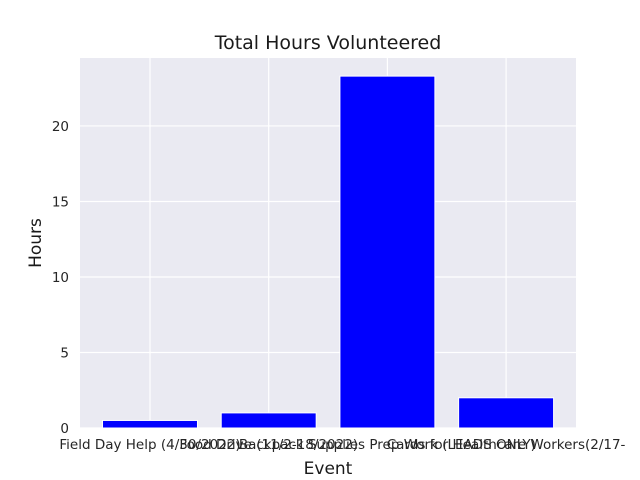  I want to click on y-tick-label: 5, so click(64, 353).